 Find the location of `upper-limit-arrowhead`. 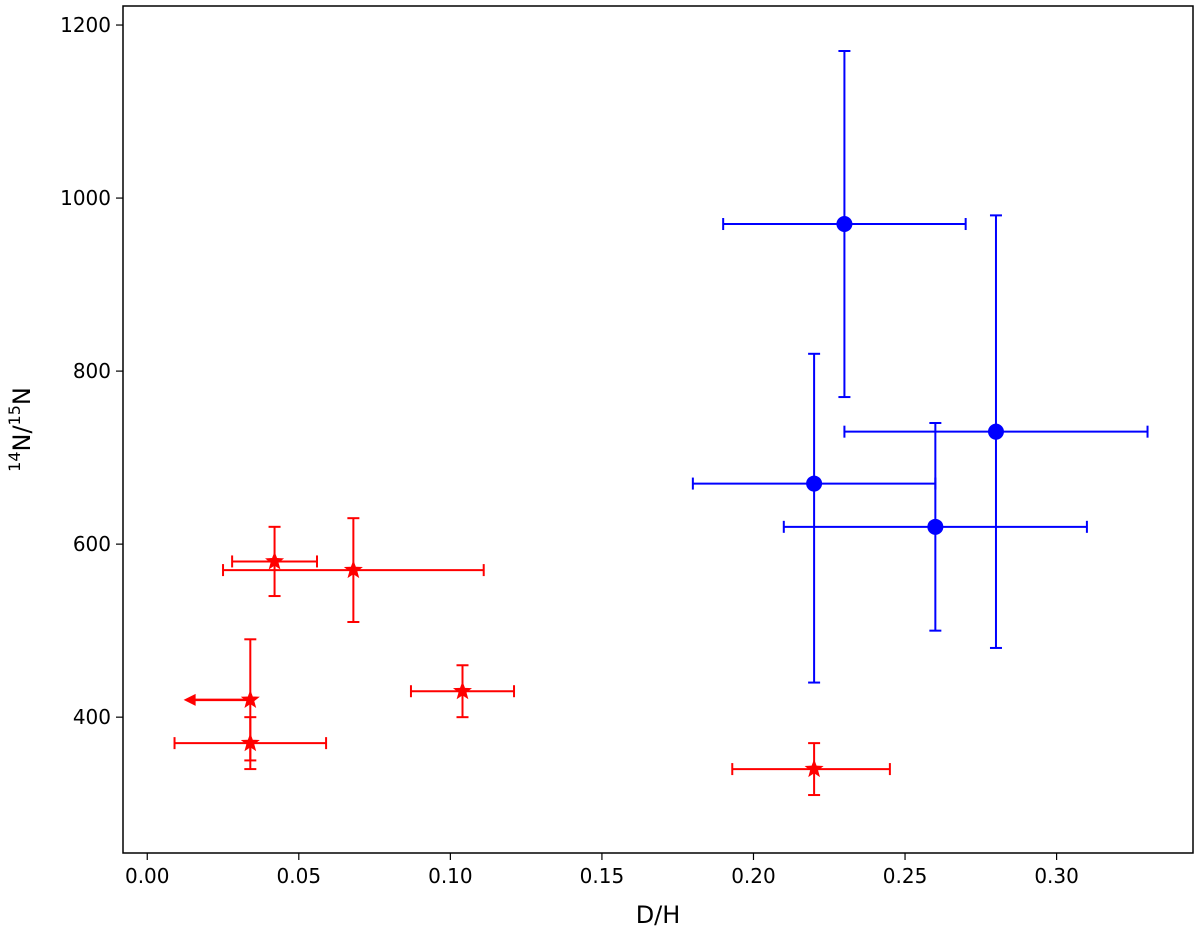

upper-limit-arrowhead is located at coordinates (189, 699).